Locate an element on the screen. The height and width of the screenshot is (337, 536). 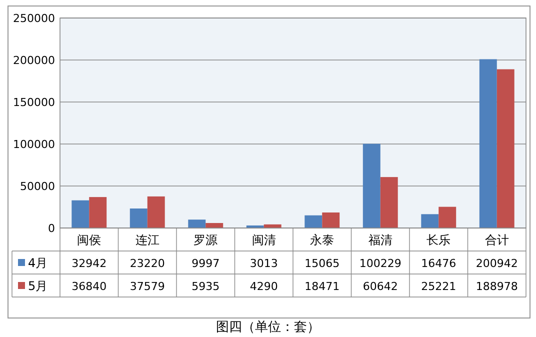
y-tick-label: 100000 is located at coordinates (34, 144).